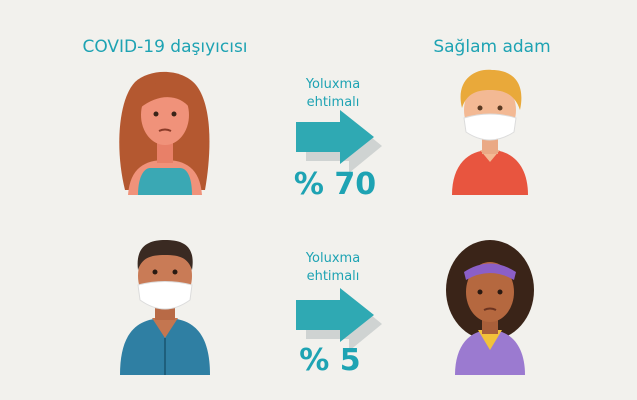 The height and width of the screenshot is (400, 637). Describe the element at coordinates (490, 132) in the screenshot. I see `person-healthy-man` at that location.